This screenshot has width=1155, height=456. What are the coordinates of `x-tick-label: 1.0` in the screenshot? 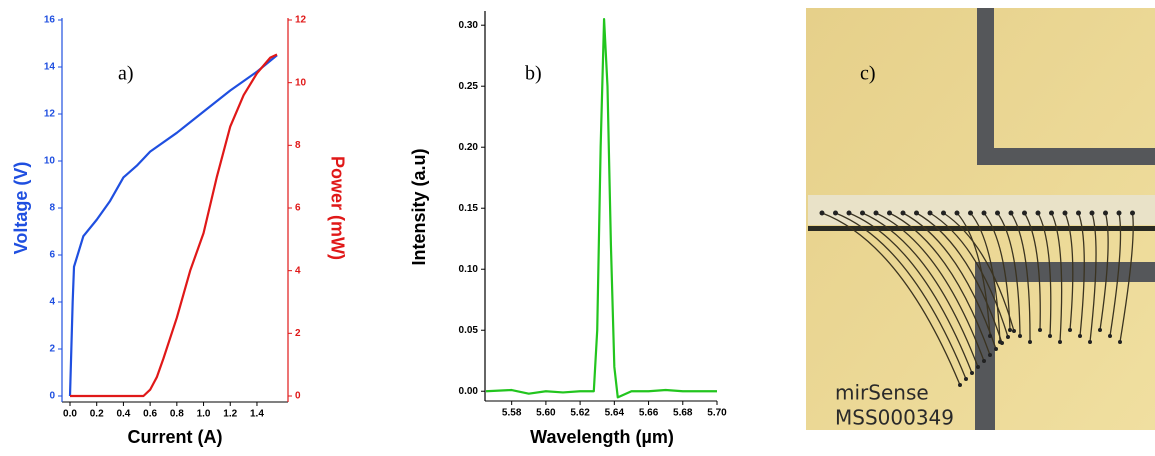 It's located at (204, 414).